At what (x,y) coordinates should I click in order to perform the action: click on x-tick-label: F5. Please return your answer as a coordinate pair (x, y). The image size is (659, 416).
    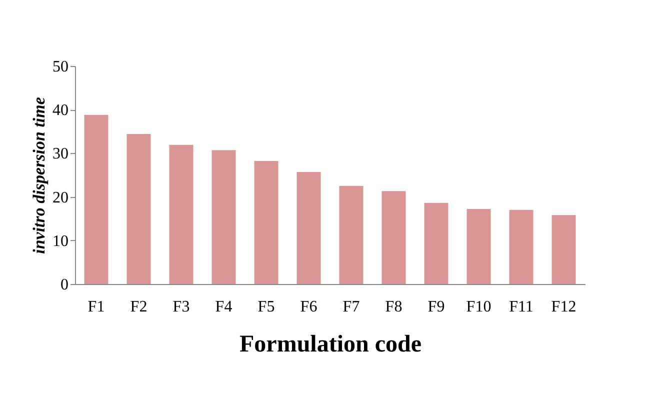
    Looking at the image, I should click on (266, 307).